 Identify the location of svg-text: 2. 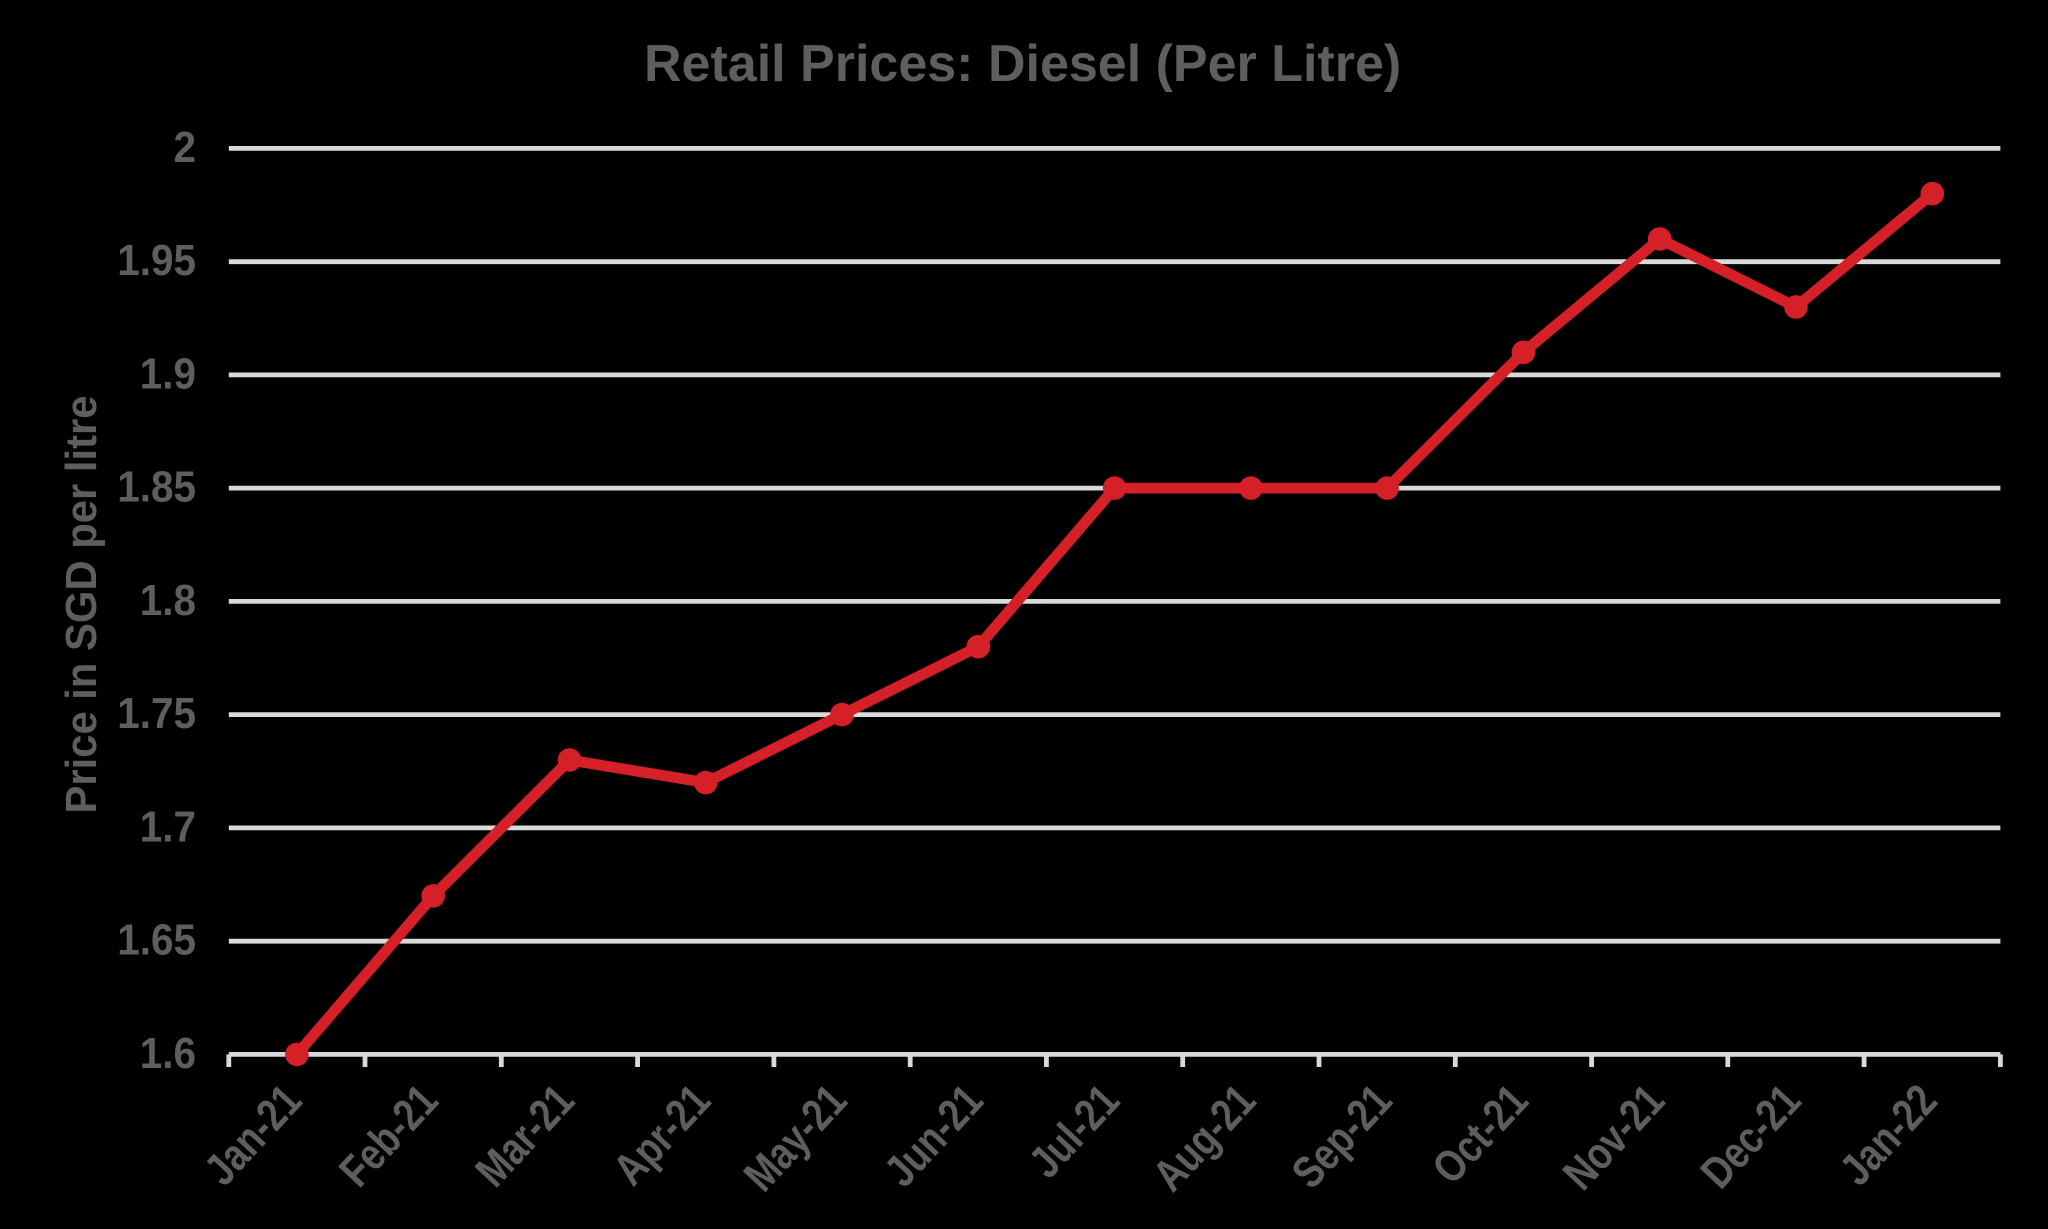
(184, 146).